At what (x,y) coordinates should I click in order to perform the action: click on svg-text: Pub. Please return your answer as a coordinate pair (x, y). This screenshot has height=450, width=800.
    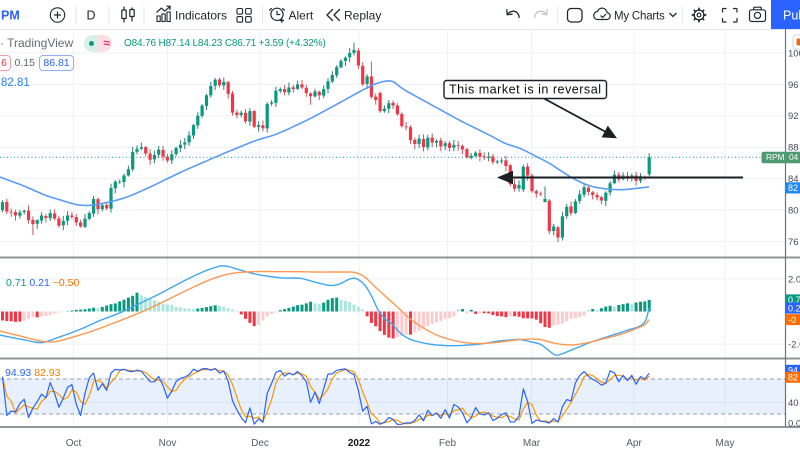
    Looking at the image, I should click on (791, 16).